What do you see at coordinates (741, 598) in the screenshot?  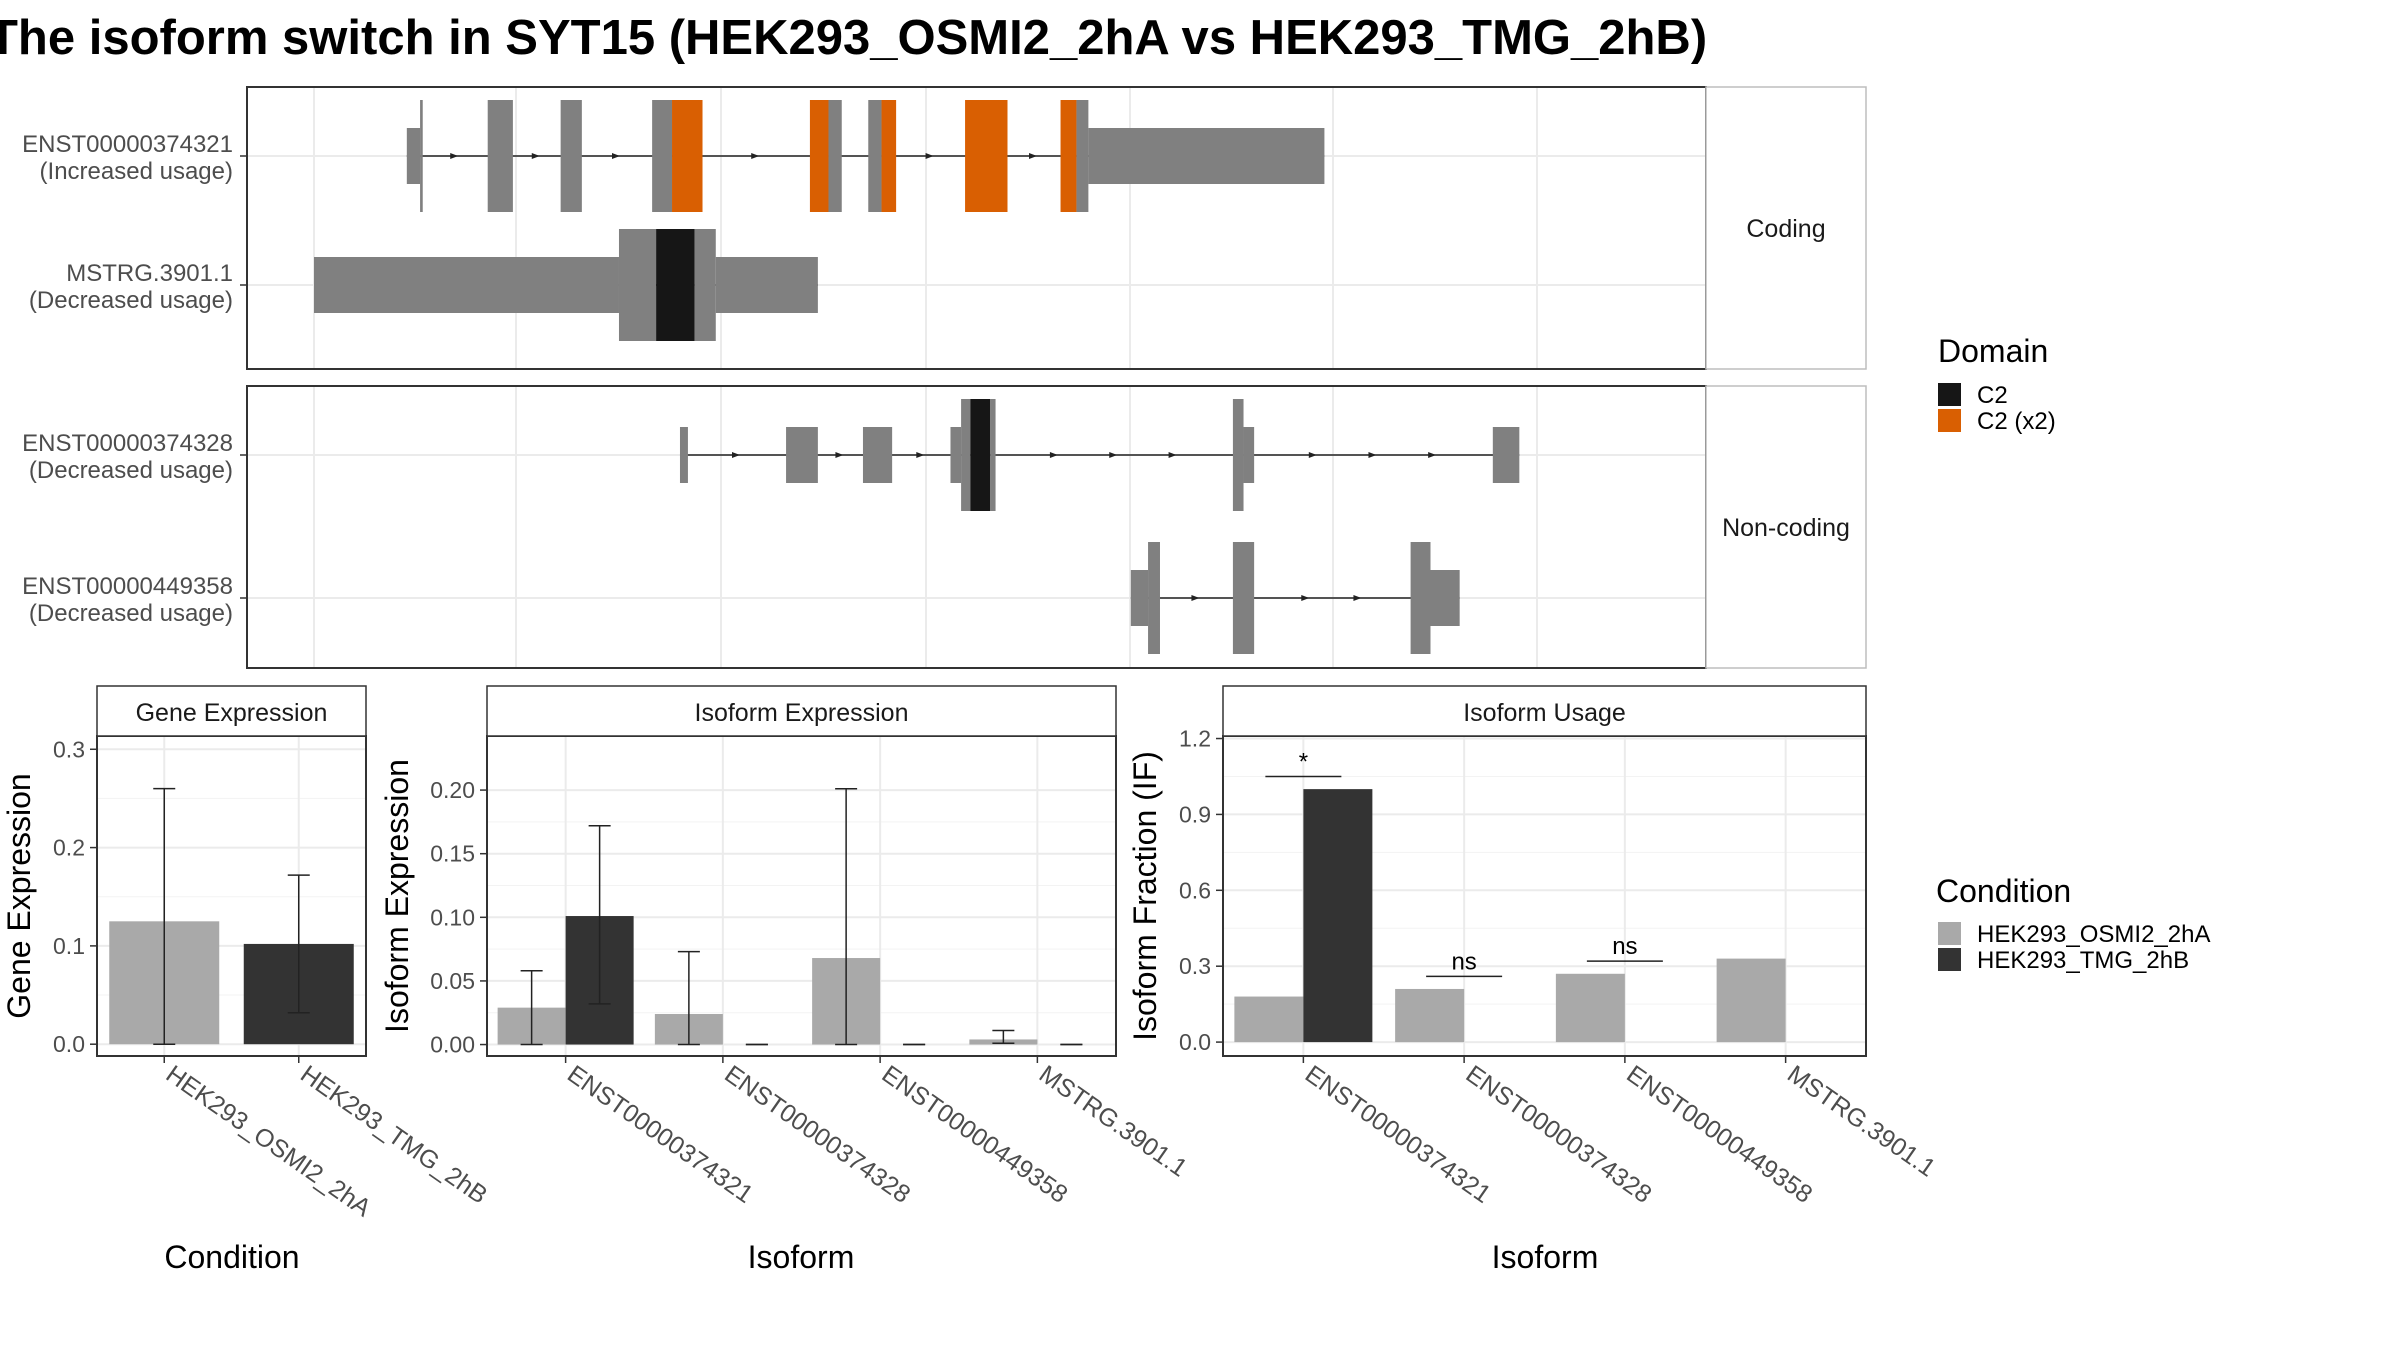 I see `transcript-row: ENST00000449358(Decreased usage)` at bounding box center [741, 598].